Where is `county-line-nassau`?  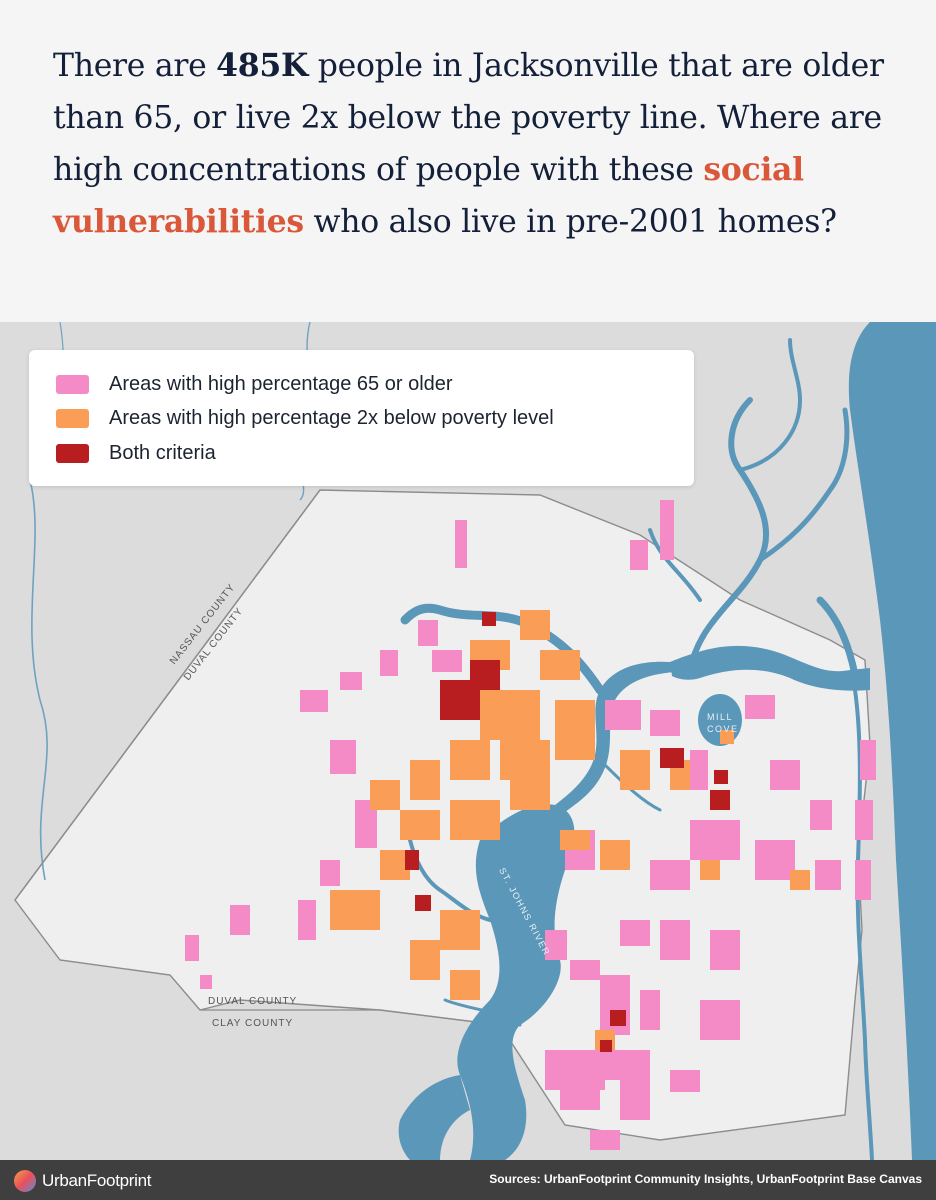 county-line-nassau is located at coordinates (167, 695).